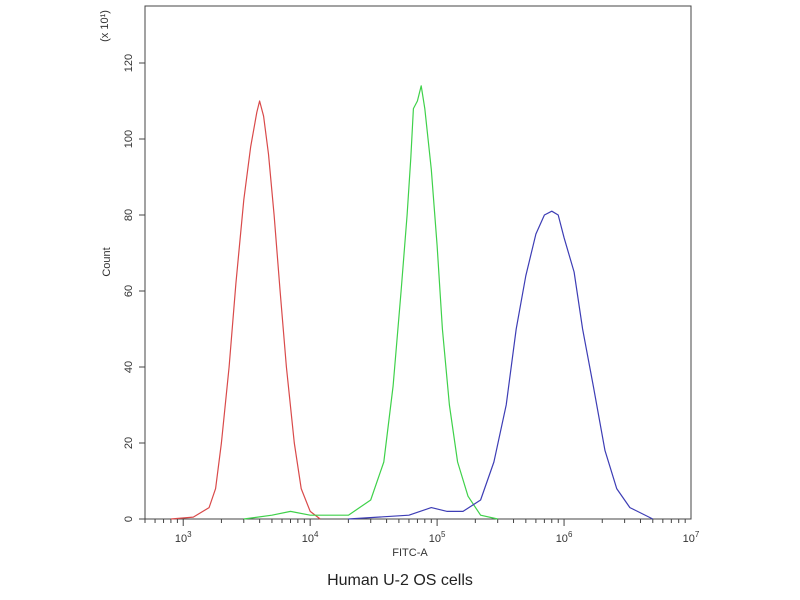 Image resolution: width=800 pixels, height=600 pixels. I want to click on x-axis: 10³ 10⁴ 10⁵ 10⁶ 10⁷, so click(422, 532).